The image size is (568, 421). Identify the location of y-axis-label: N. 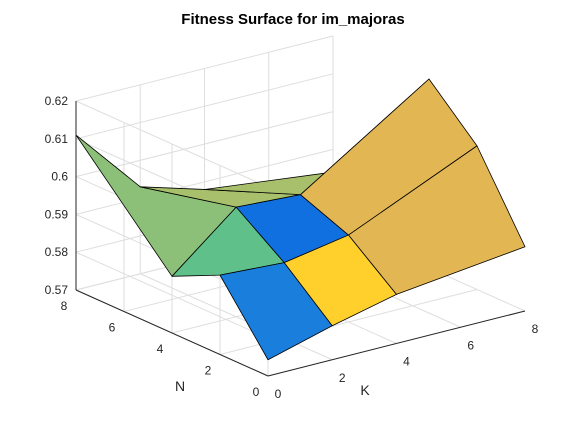
(180, 386).